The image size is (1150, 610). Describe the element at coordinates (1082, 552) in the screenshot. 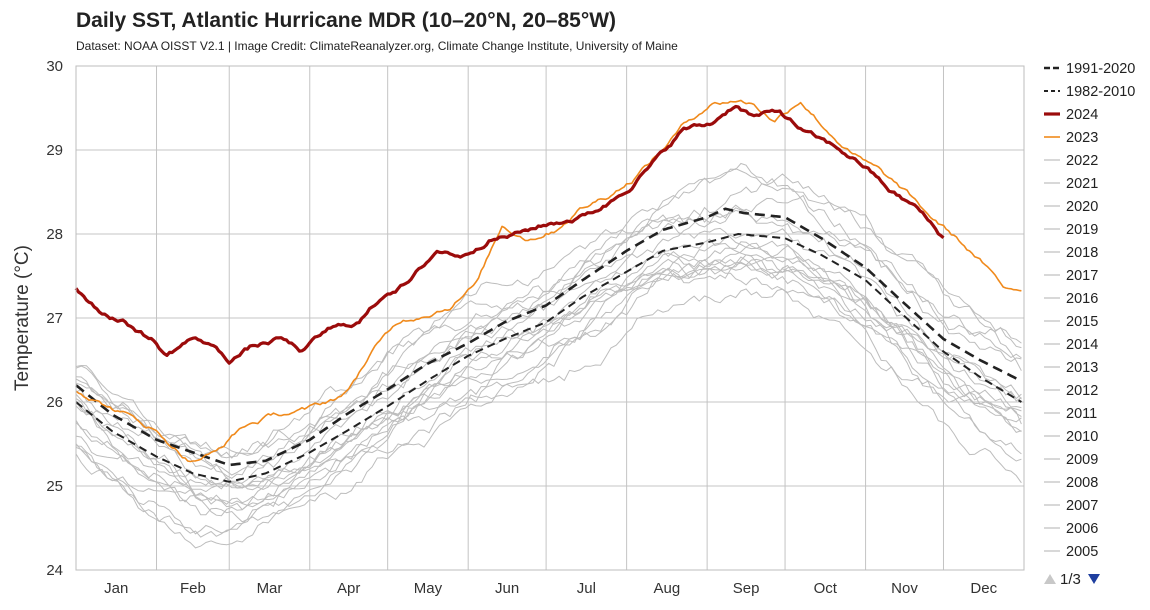

I see `legend-label: 2005` at that location.